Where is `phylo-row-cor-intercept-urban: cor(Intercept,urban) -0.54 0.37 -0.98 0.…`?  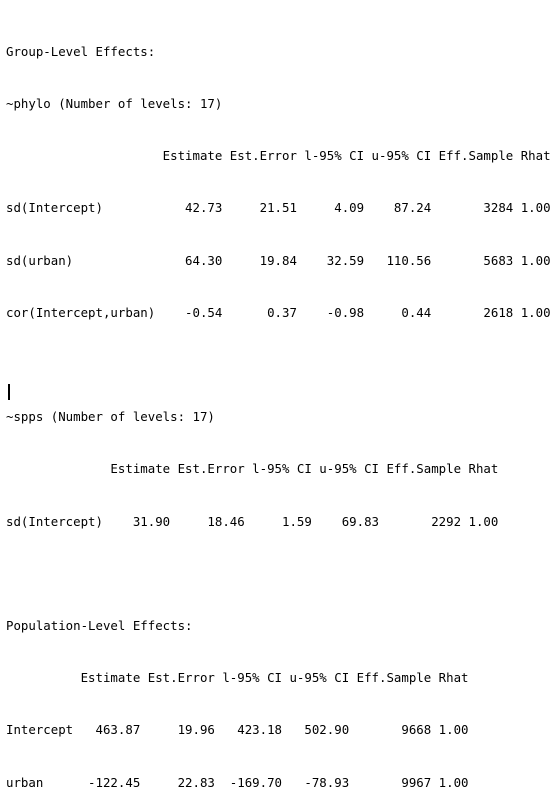 phylo-row-cor-intercept-urban: cor(Intercept,urban) -0.54 0.37 -0.98 0.… is located at coordinates (278, 312).